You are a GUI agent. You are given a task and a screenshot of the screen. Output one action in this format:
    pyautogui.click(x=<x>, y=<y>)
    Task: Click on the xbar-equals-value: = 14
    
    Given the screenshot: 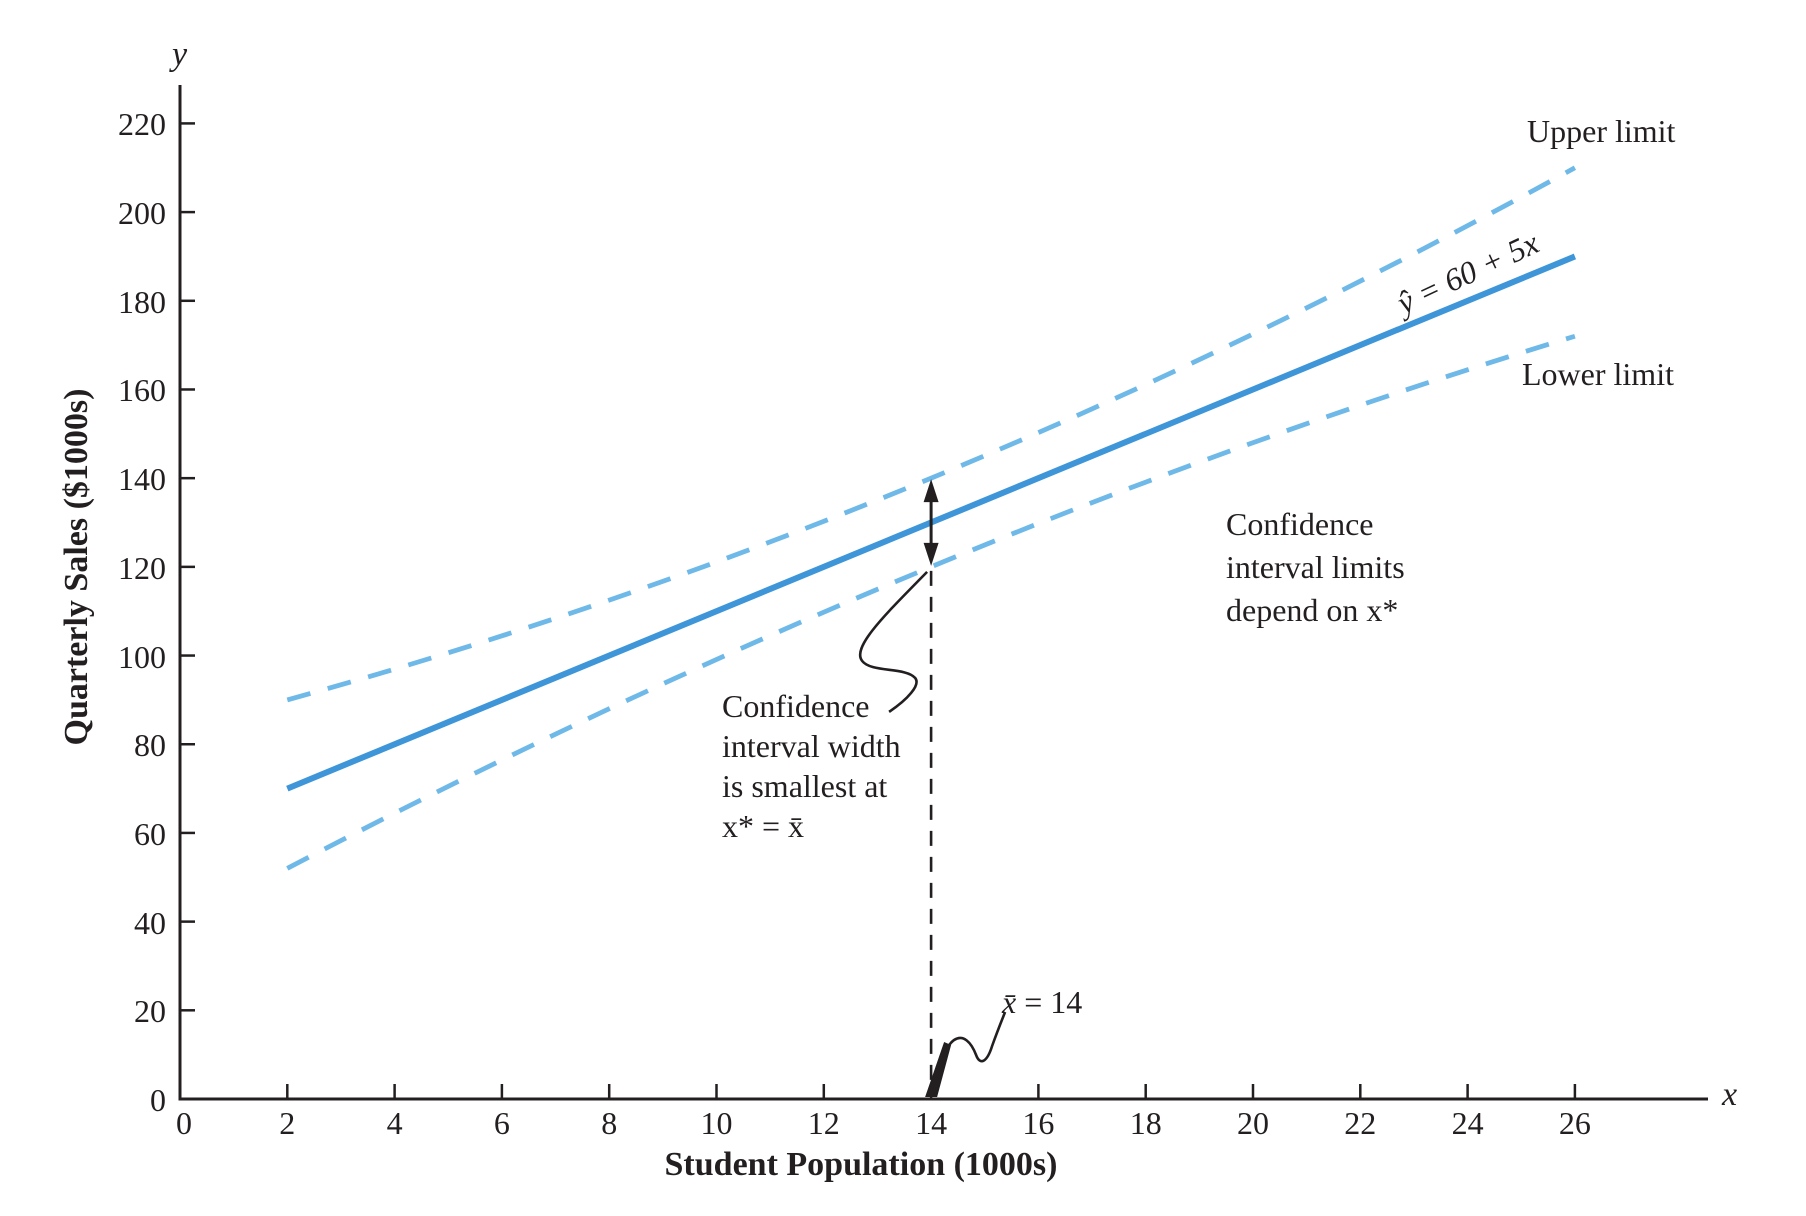 What is the action you would take?
    pyautogui.click(x=1049, y=1002)
    